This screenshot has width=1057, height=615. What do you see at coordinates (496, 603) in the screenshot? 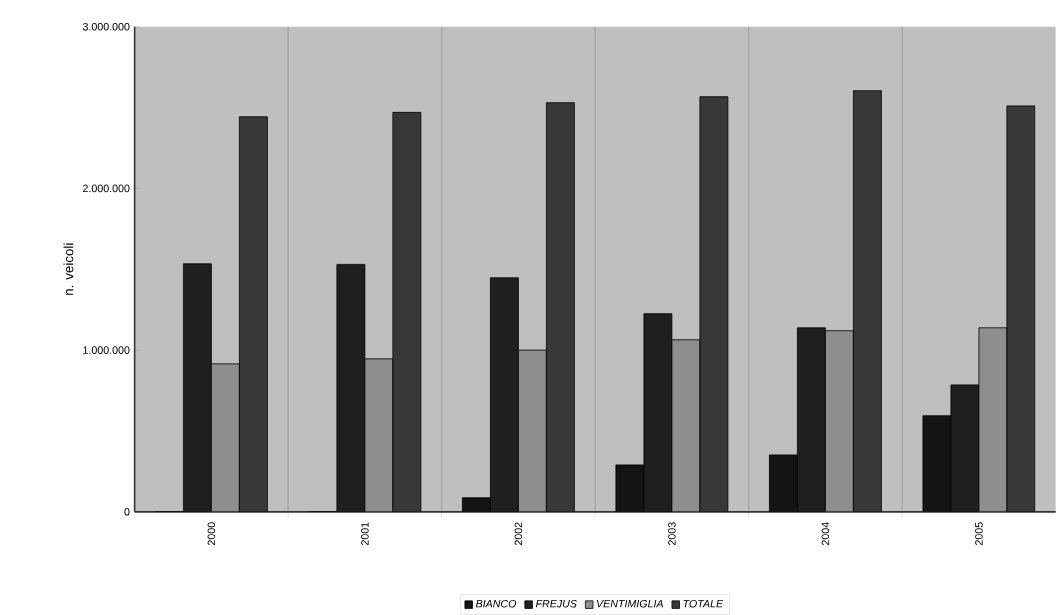
I see `legend-label: BIANCO` at bounding box center [496, 603].